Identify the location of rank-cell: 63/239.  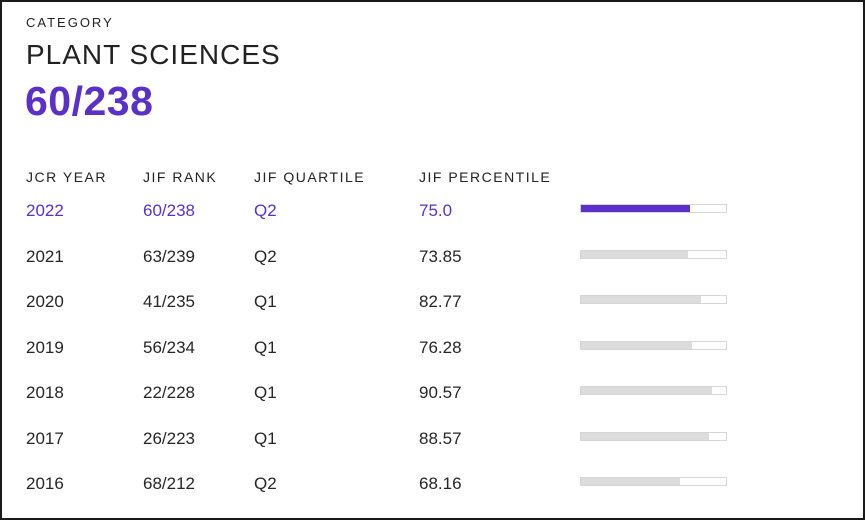
(169, 256).